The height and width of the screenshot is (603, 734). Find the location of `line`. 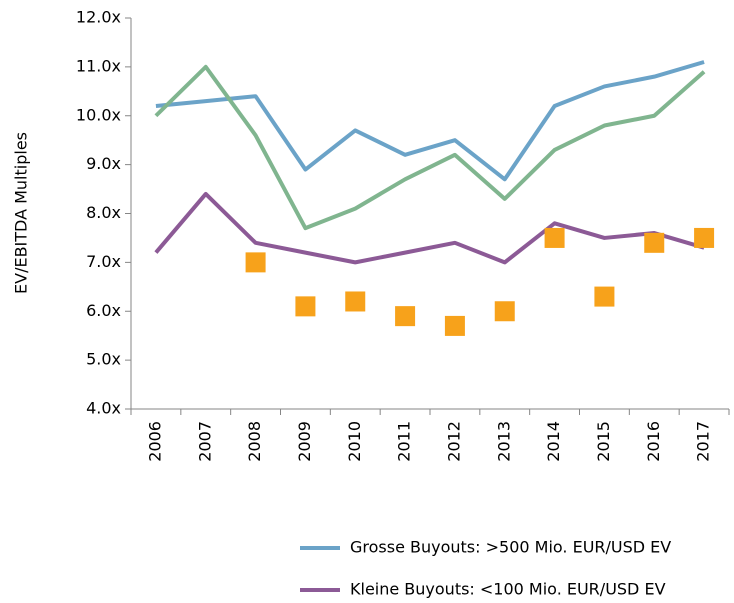

line is located at coordinates (429, 228).